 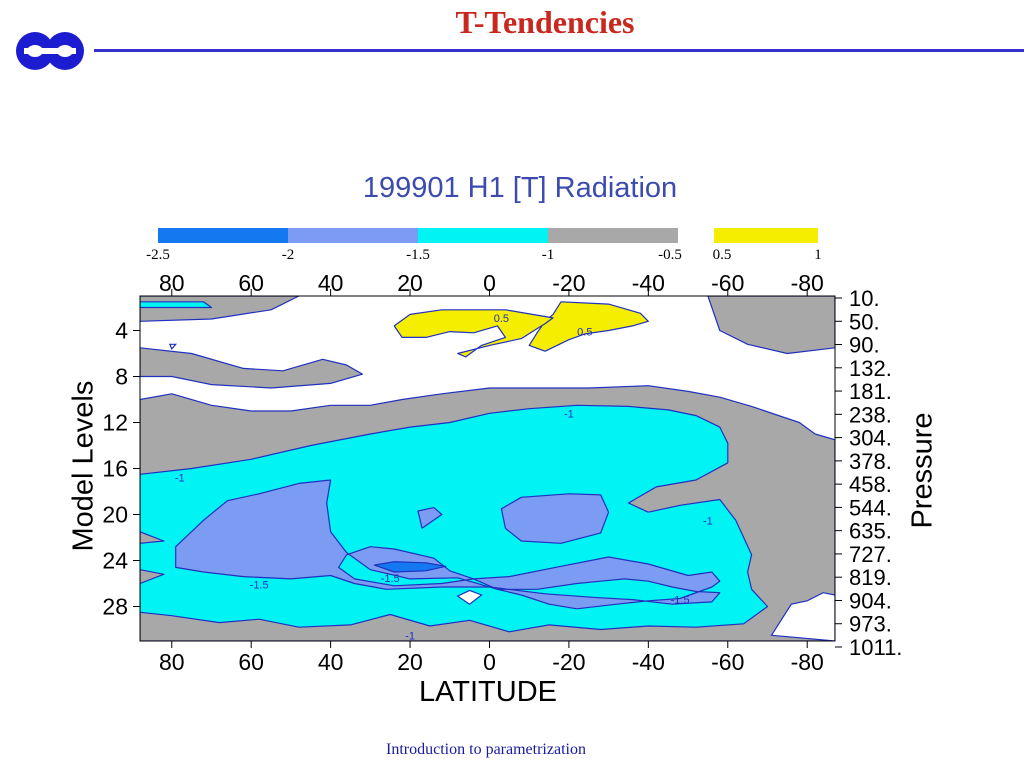 I want to click on x-tick-label: 40, so click(x=331, y=662).